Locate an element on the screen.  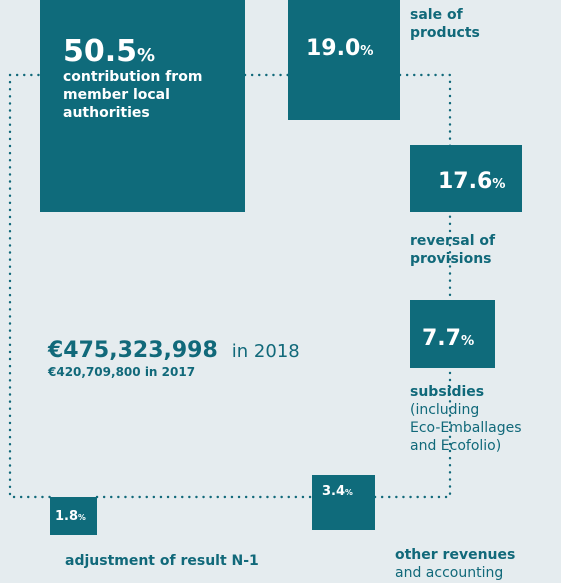
value-square: 3.4% is located at coordinates (343, 502).